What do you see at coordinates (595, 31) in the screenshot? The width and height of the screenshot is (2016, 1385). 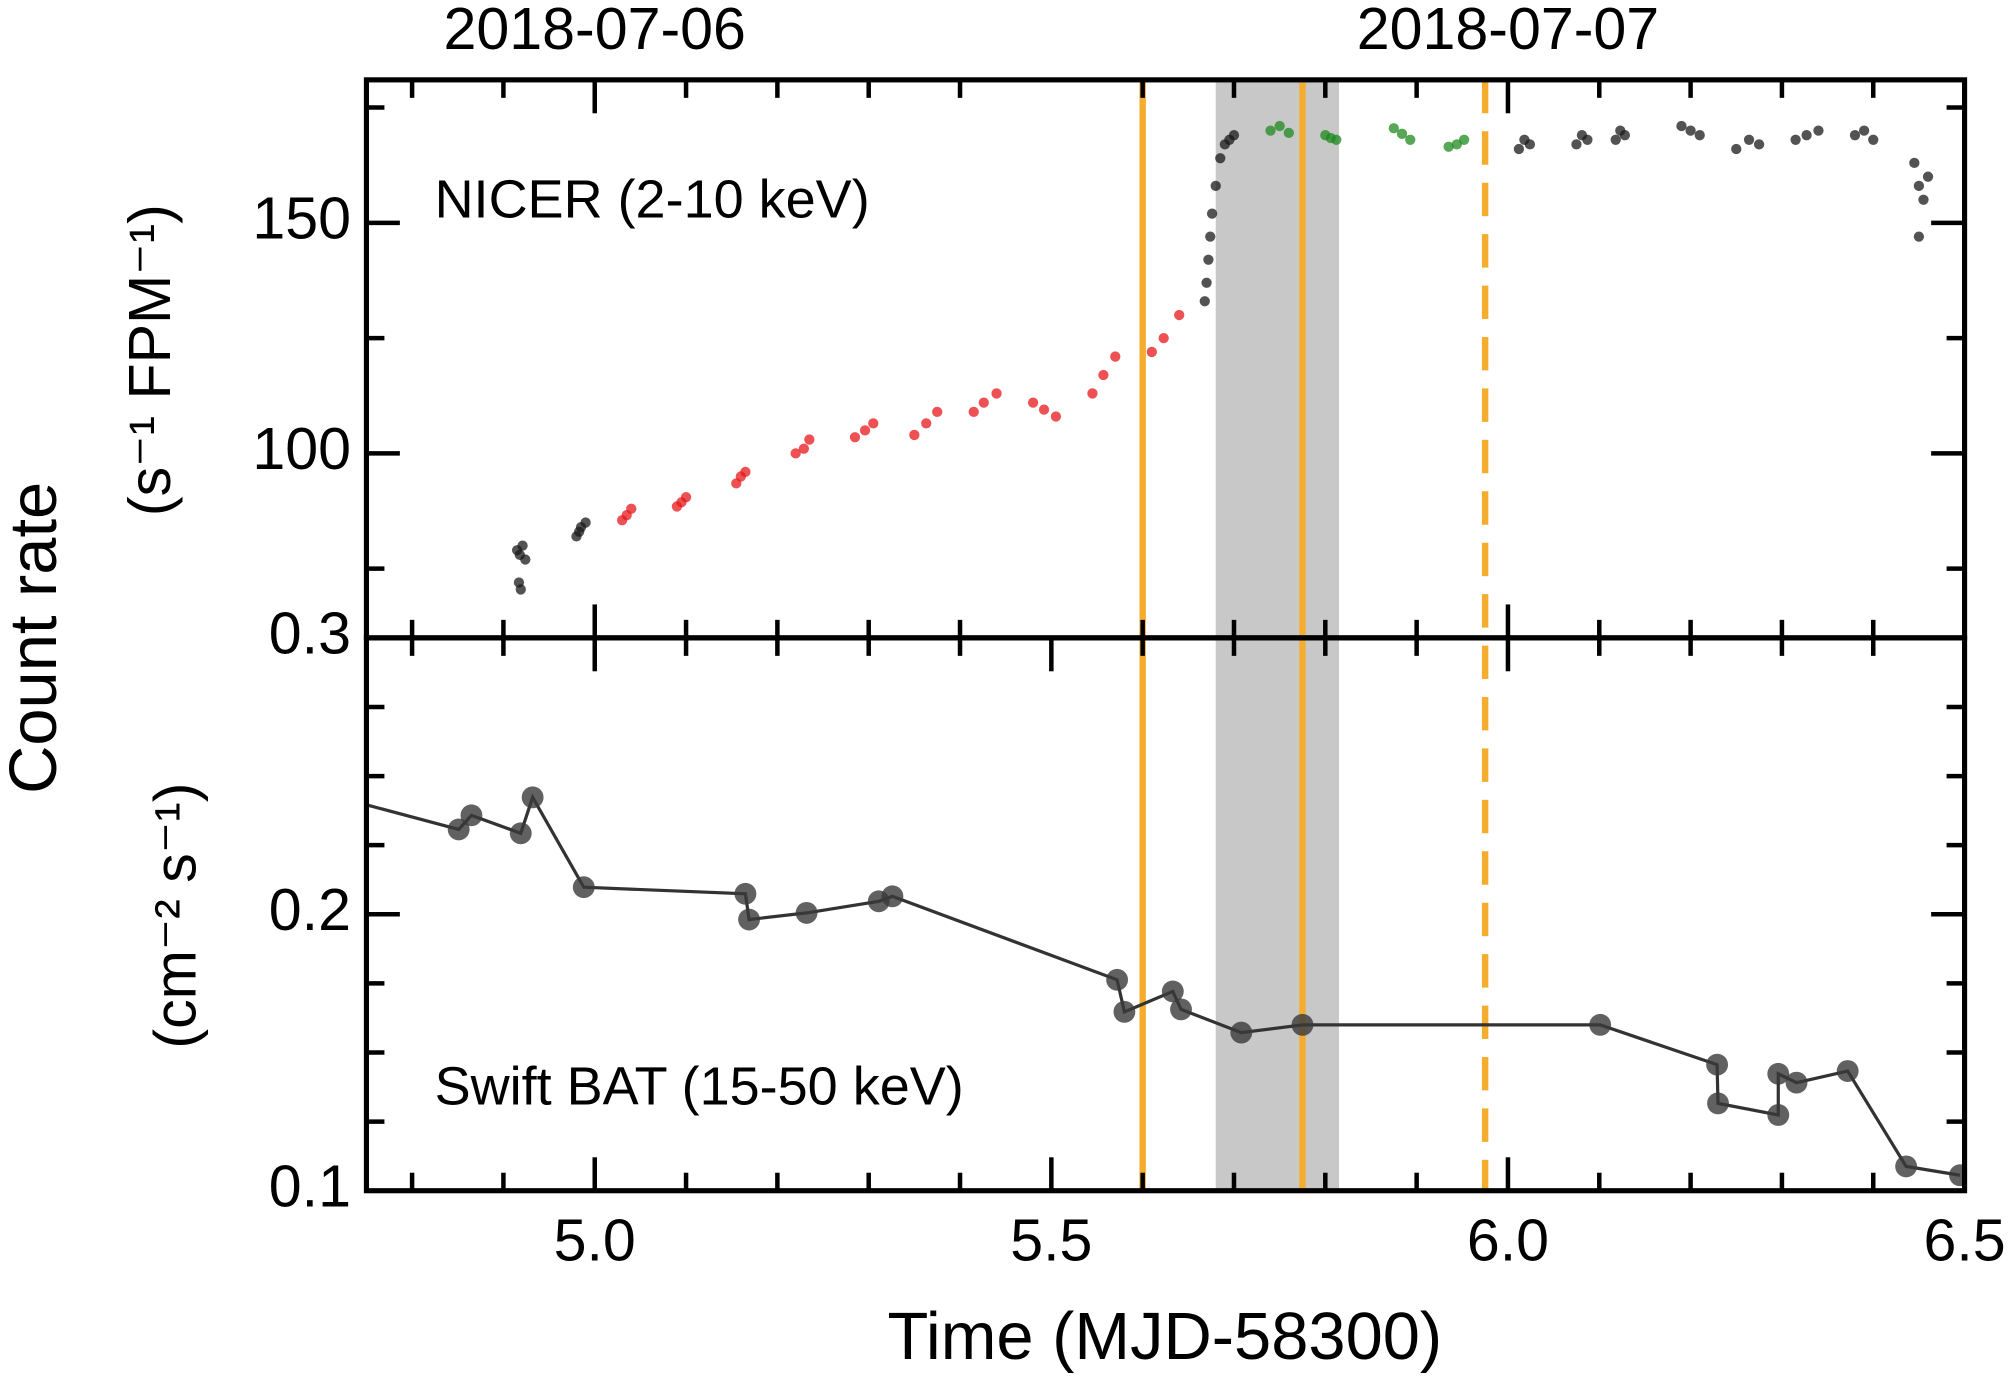 I see `top-x-tick-label: 2018-07-06` at bounding box center [595, 31].